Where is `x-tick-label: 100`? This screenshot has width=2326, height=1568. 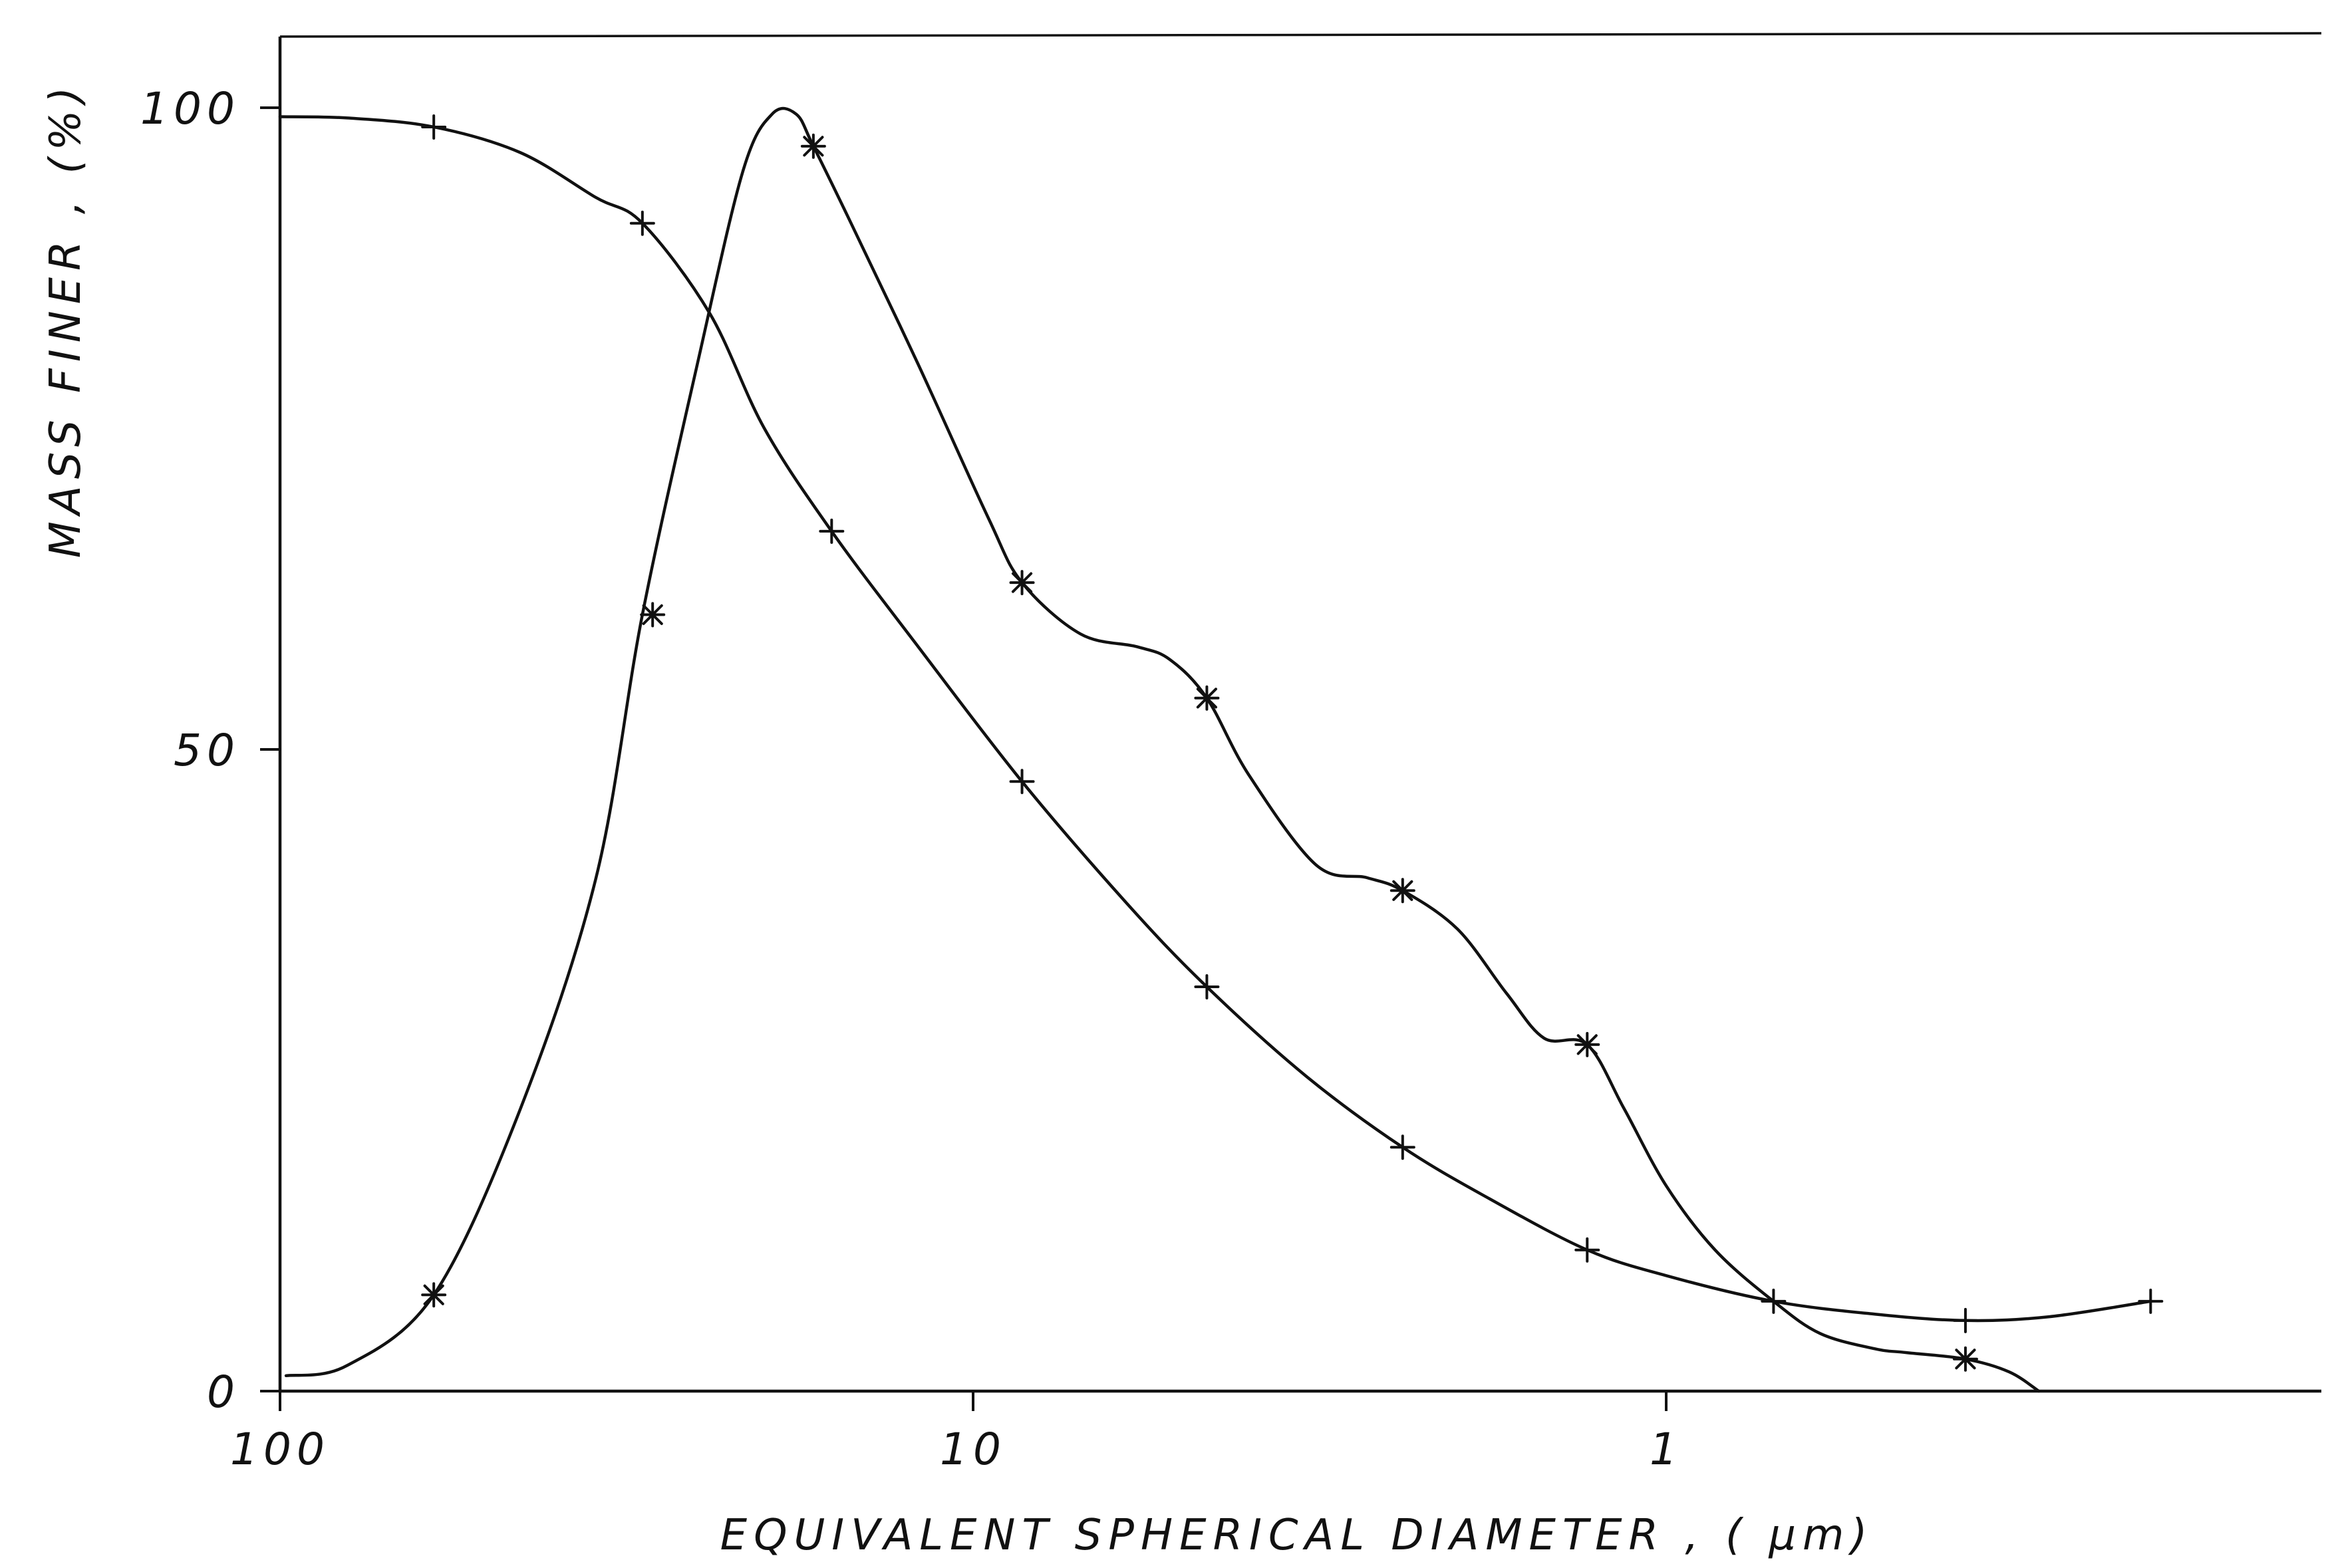
x-tick-label: 100 is located at coordinates (280, 1449).